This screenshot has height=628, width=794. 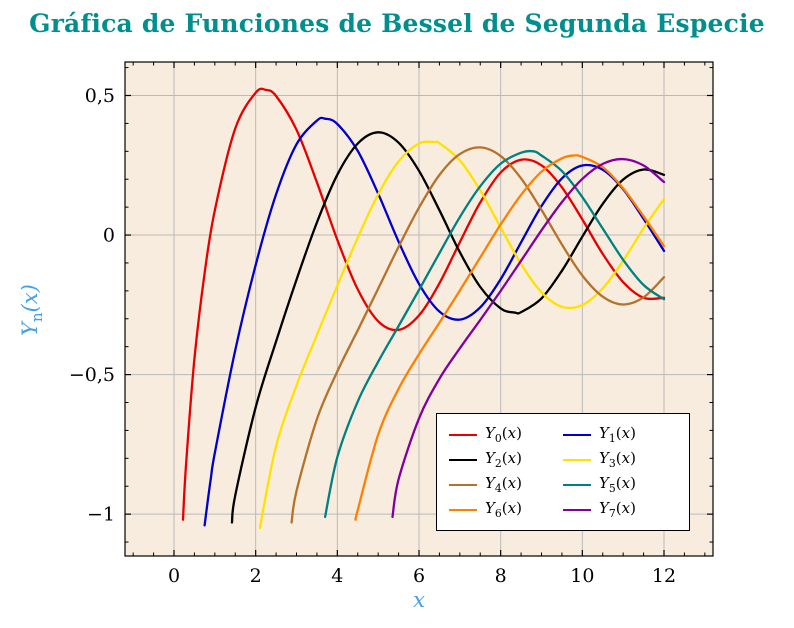 I want to click on legend-item: Y6(x), so click(x=506, y=509).